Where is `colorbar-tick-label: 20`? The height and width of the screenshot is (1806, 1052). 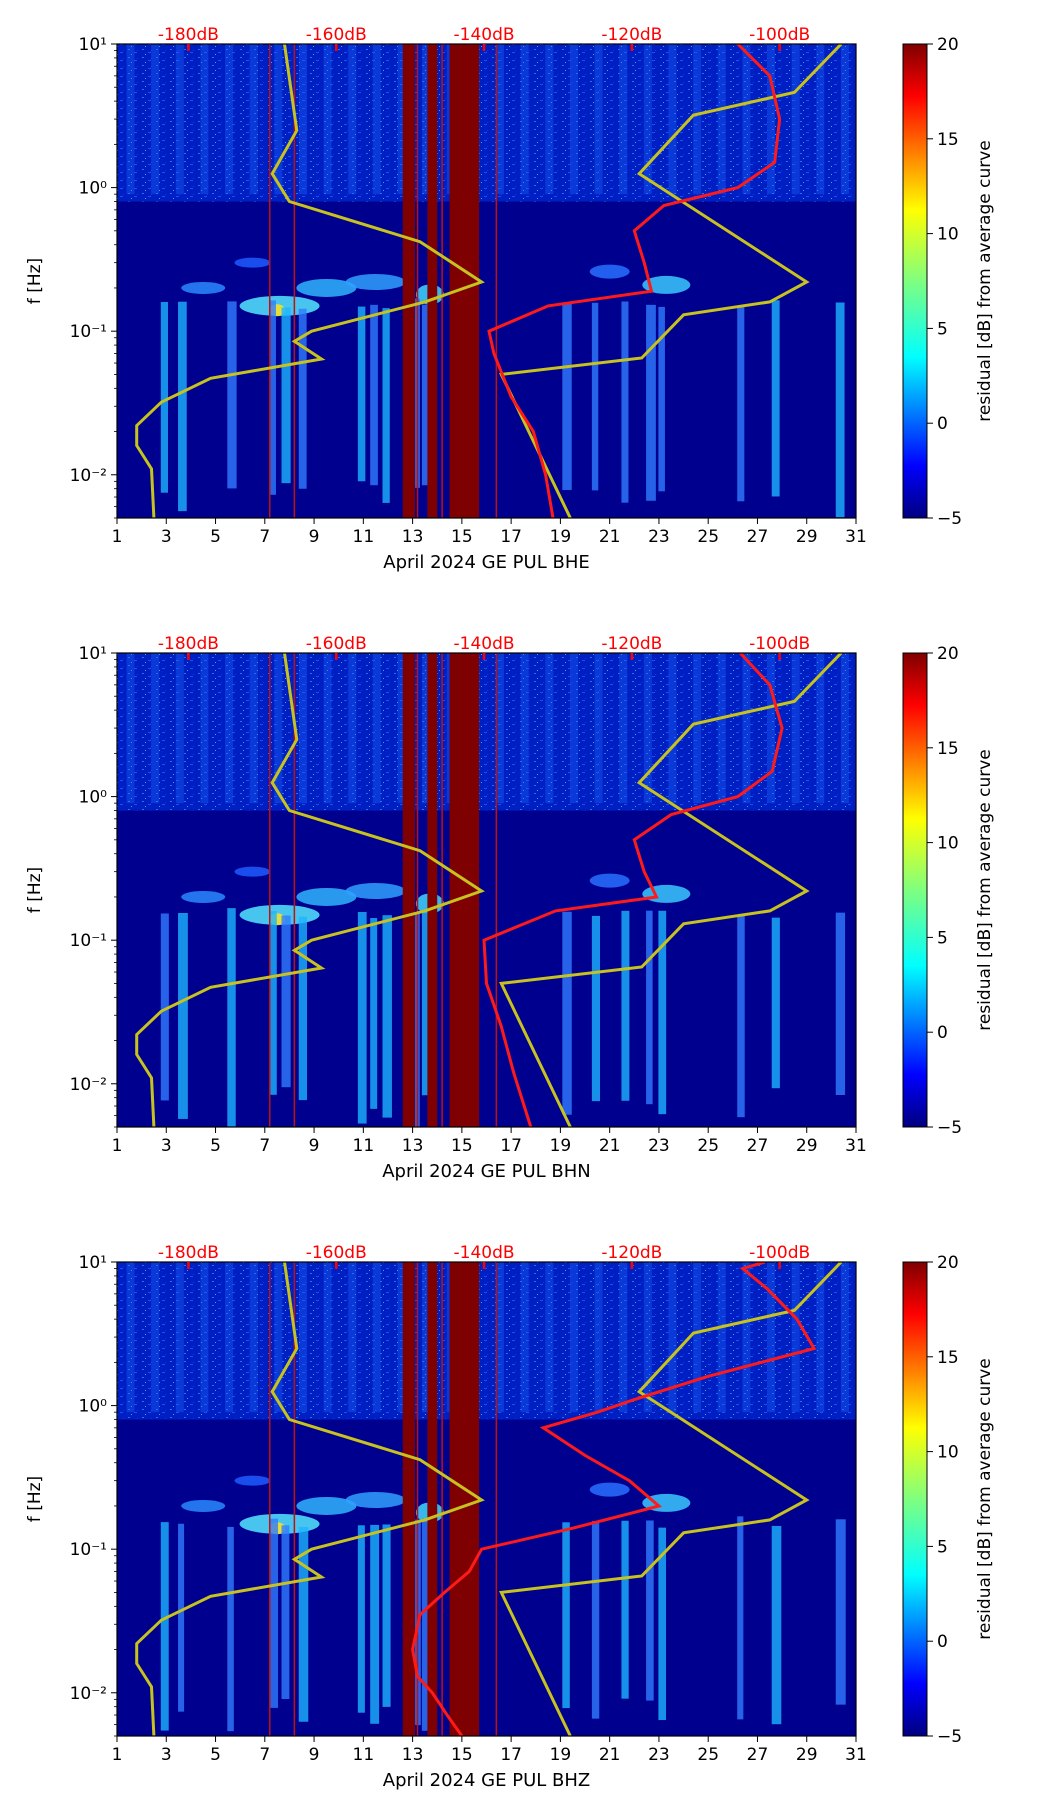
colorbar-tick-label: 20 is located at coordinates (948, 654).